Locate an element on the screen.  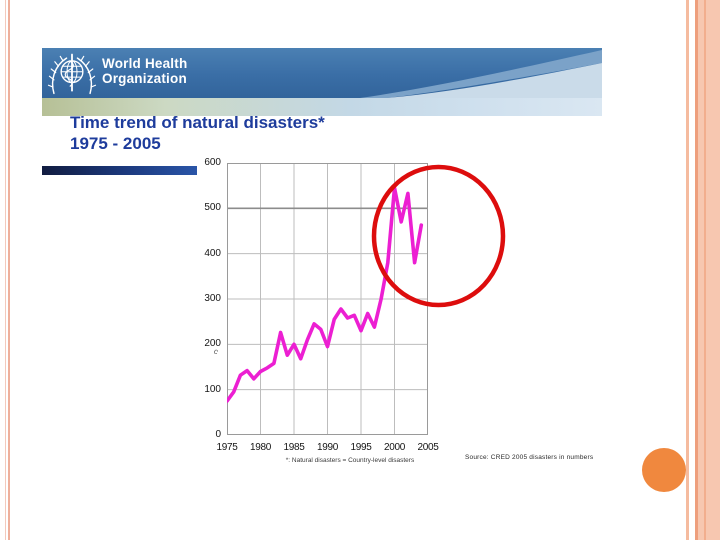
who-emblem-icon is located at coordinates (72, 74).